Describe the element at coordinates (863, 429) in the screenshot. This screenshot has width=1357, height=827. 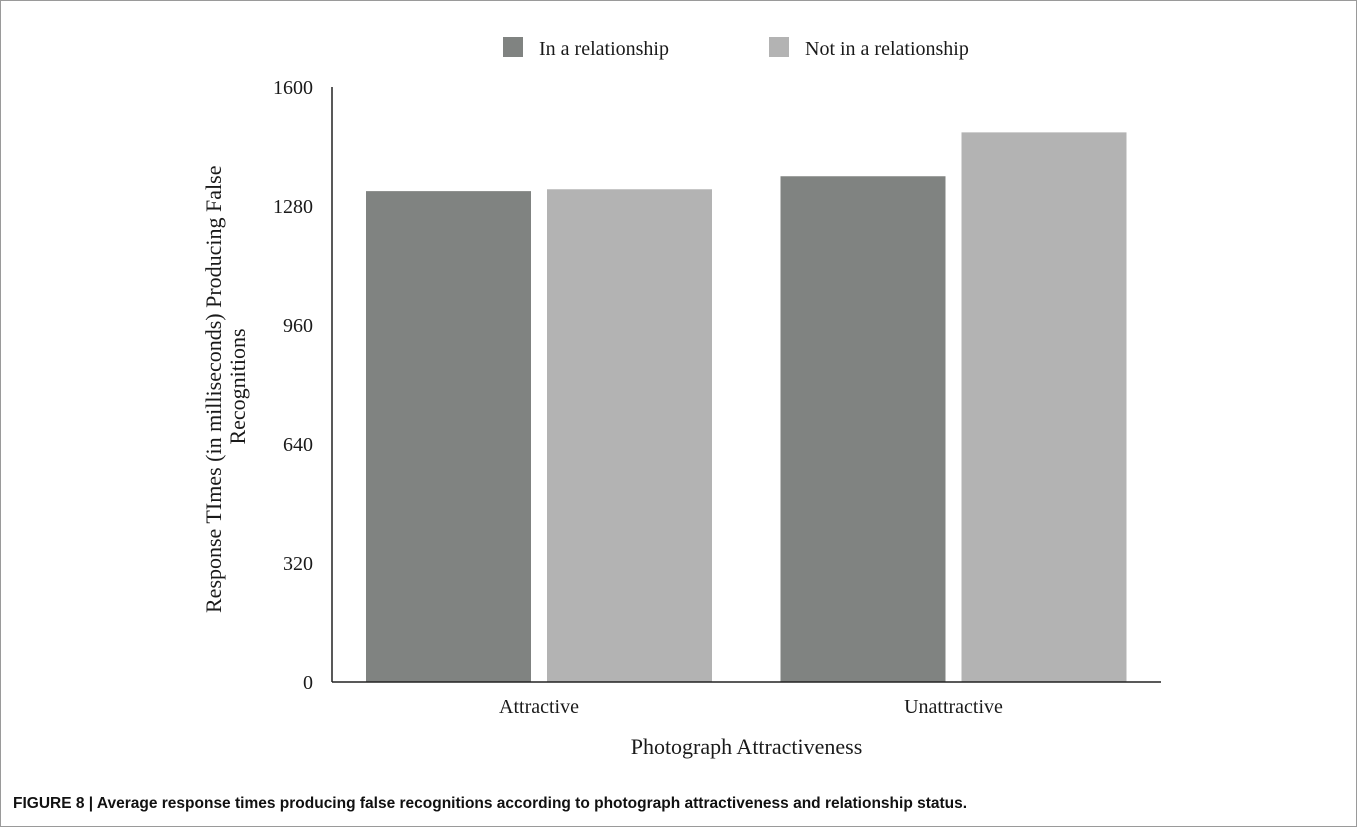
I see `bar-unattractive-in-relationship` at that location.